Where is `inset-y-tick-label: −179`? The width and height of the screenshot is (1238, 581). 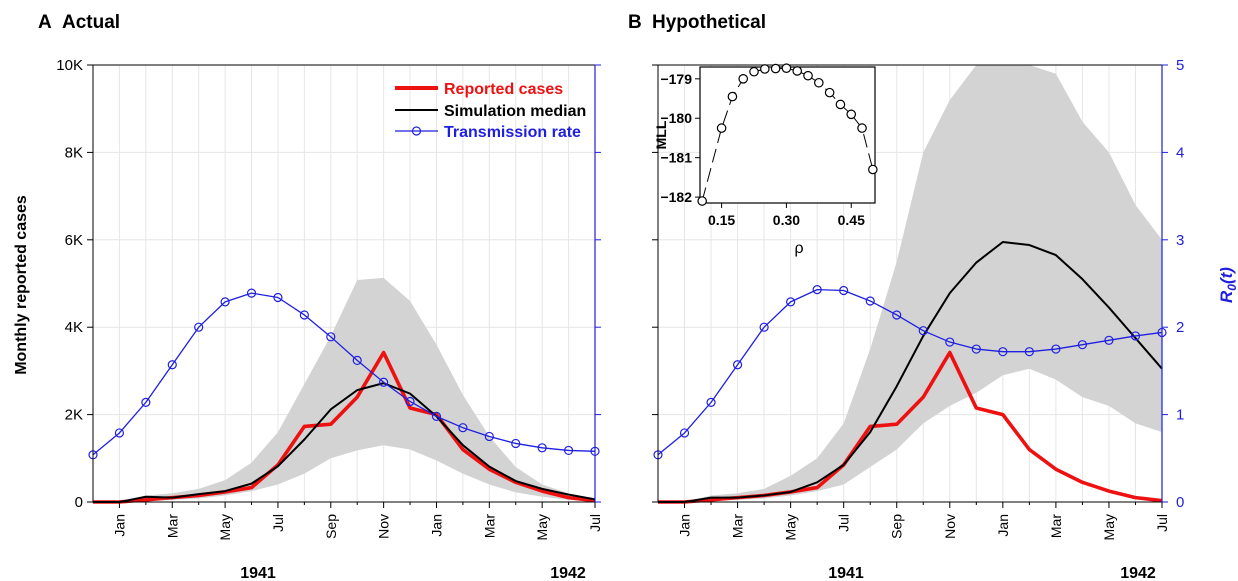 inset-y-tick-label: −179 is located at coordinates (676, 79).